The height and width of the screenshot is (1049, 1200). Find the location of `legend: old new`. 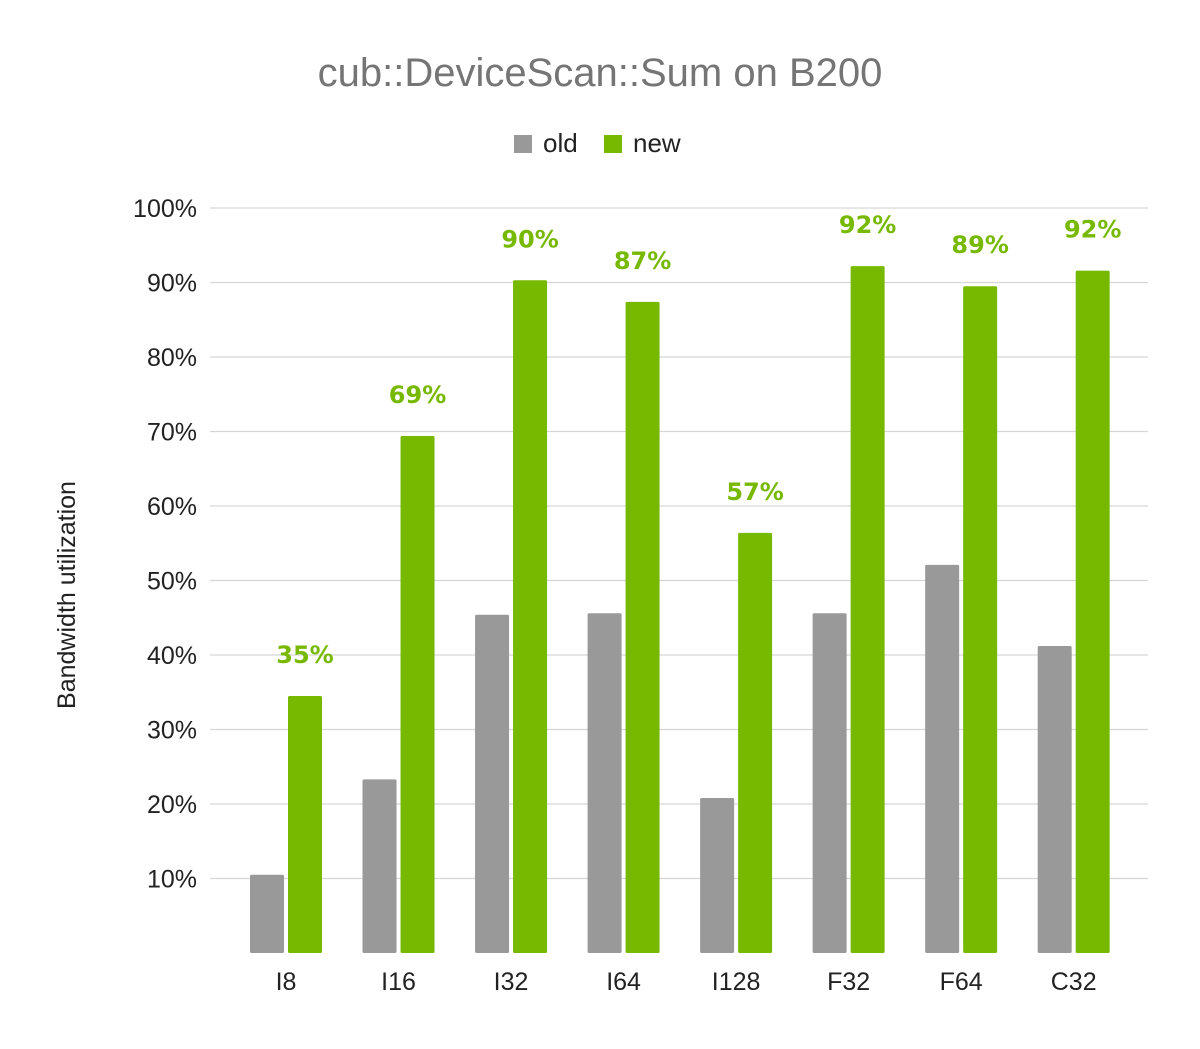

legend: old new is located at coordinates (597, 143).